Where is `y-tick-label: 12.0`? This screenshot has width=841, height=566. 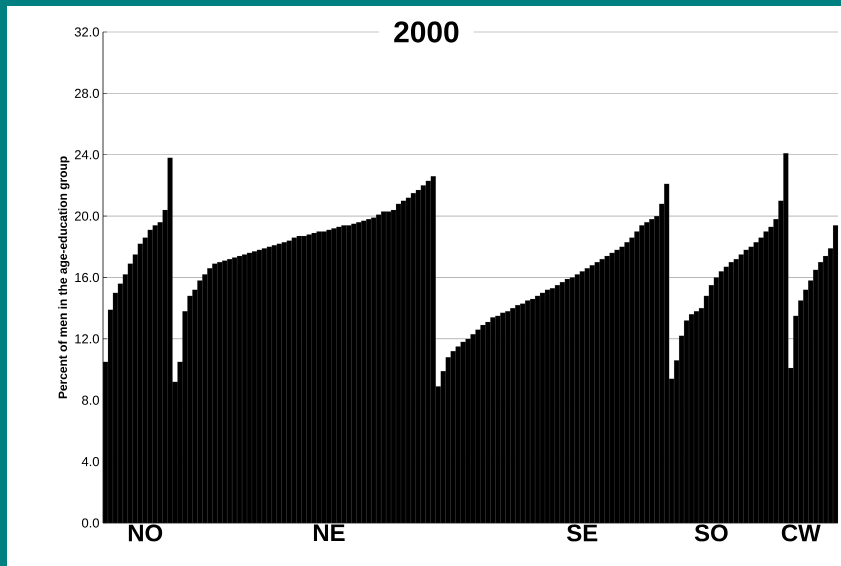
y-tick-label: 12.0 is located at coordinates (87, 339).